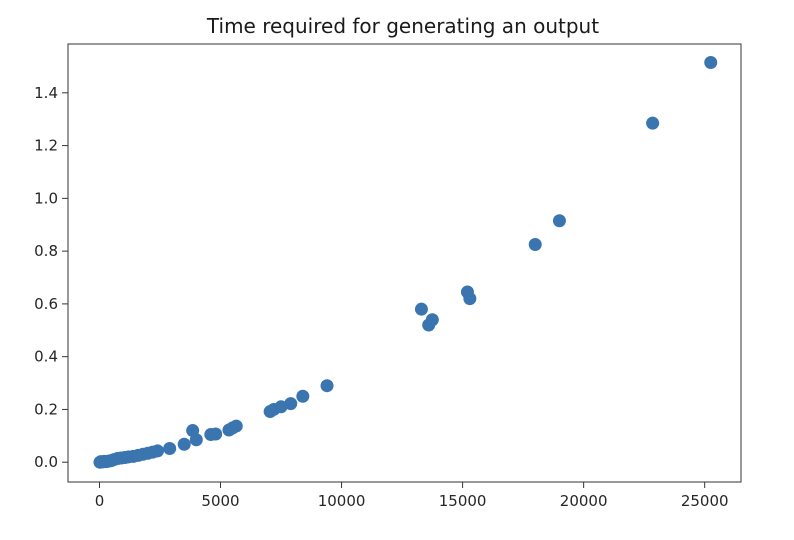 This screenshot has width=794, height=540. I want to click on y-tick-label: 0.8, so click(46, 251).